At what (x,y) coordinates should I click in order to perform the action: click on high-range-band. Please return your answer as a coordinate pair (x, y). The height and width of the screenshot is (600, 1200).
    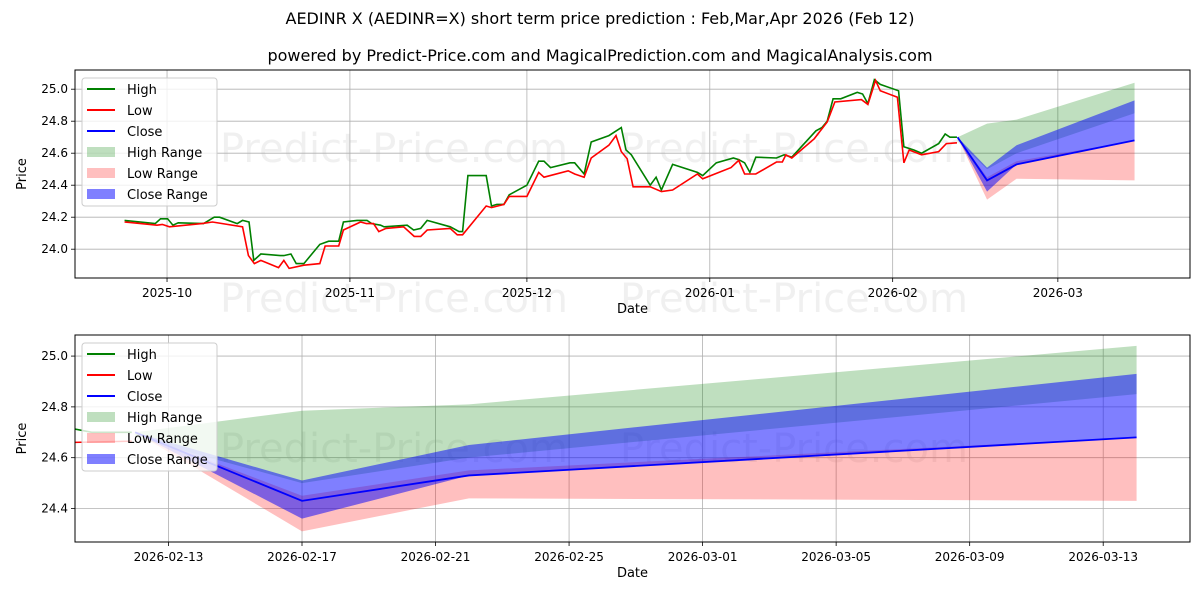
    Looking at the image, I should click on (1046, 126).